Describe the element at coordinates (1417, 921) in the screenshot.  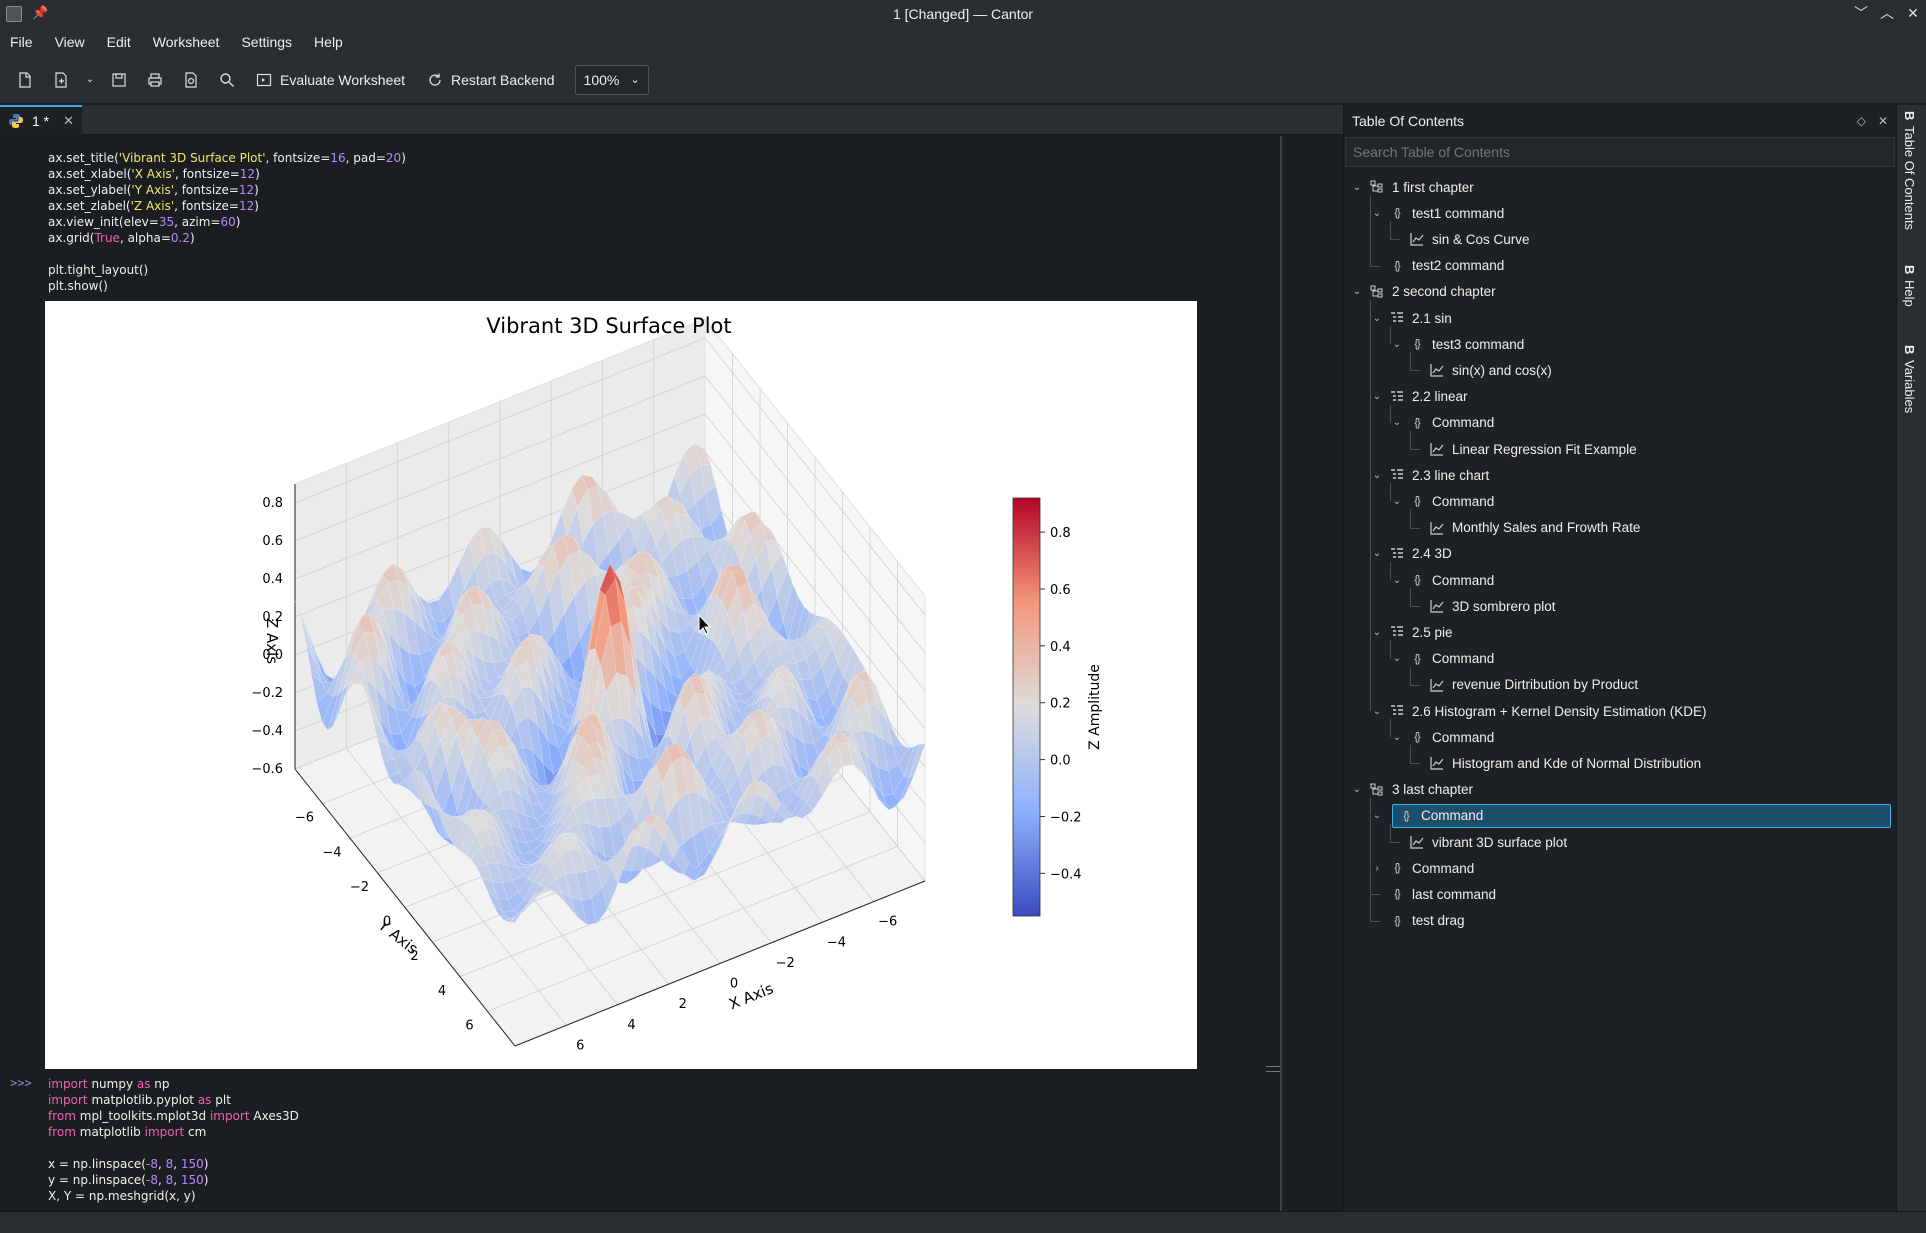
I see `toc-item: {} test drag` at that location.